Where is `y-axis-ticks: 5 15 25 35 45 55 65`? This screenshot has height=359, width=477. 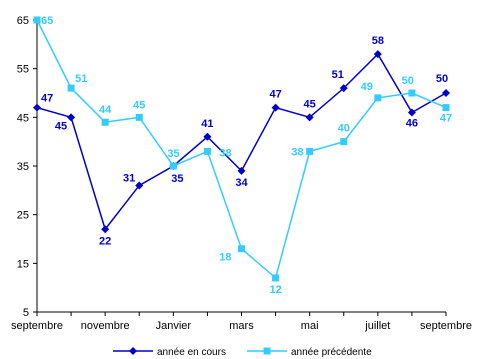 y-axis-ticks: 5 15 25 35 45 55 65 is located at coordinates (27, 167).